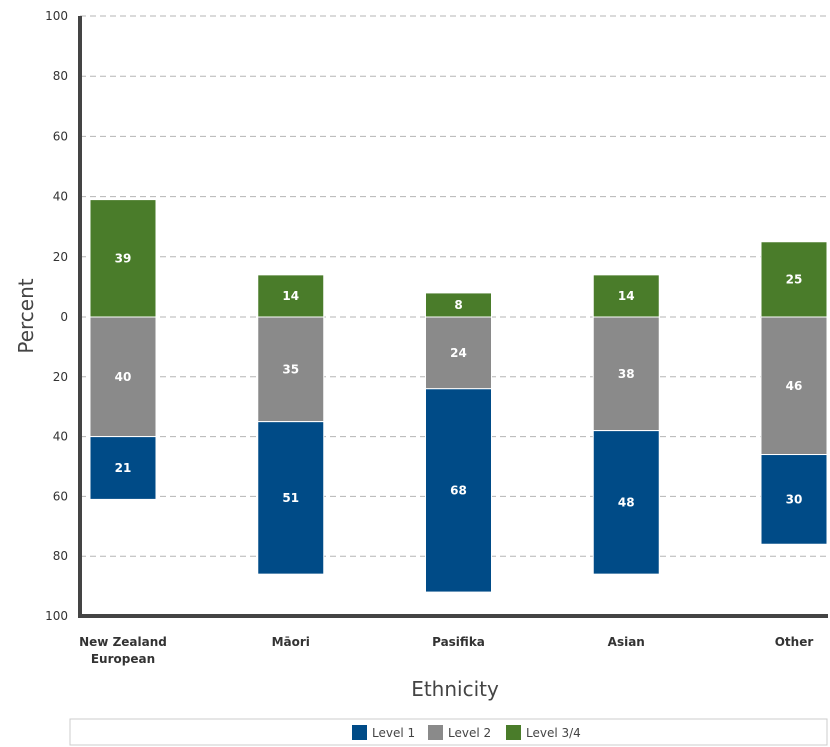 The height and width of the screenshot is (747, 830). What do you see at coordinates (64, 317) in the screenshot?
I see `y-tick-label: 0` at bounding box center [64, 317].